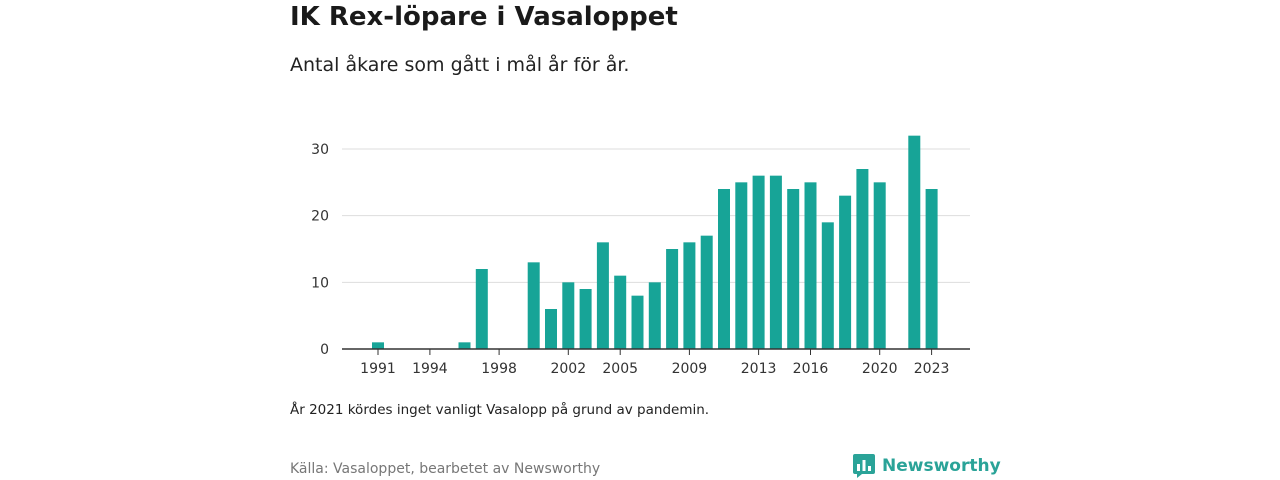  Describe the element at coordinates (827, 285) in the screenshot. I see `bar-2017` at that location.